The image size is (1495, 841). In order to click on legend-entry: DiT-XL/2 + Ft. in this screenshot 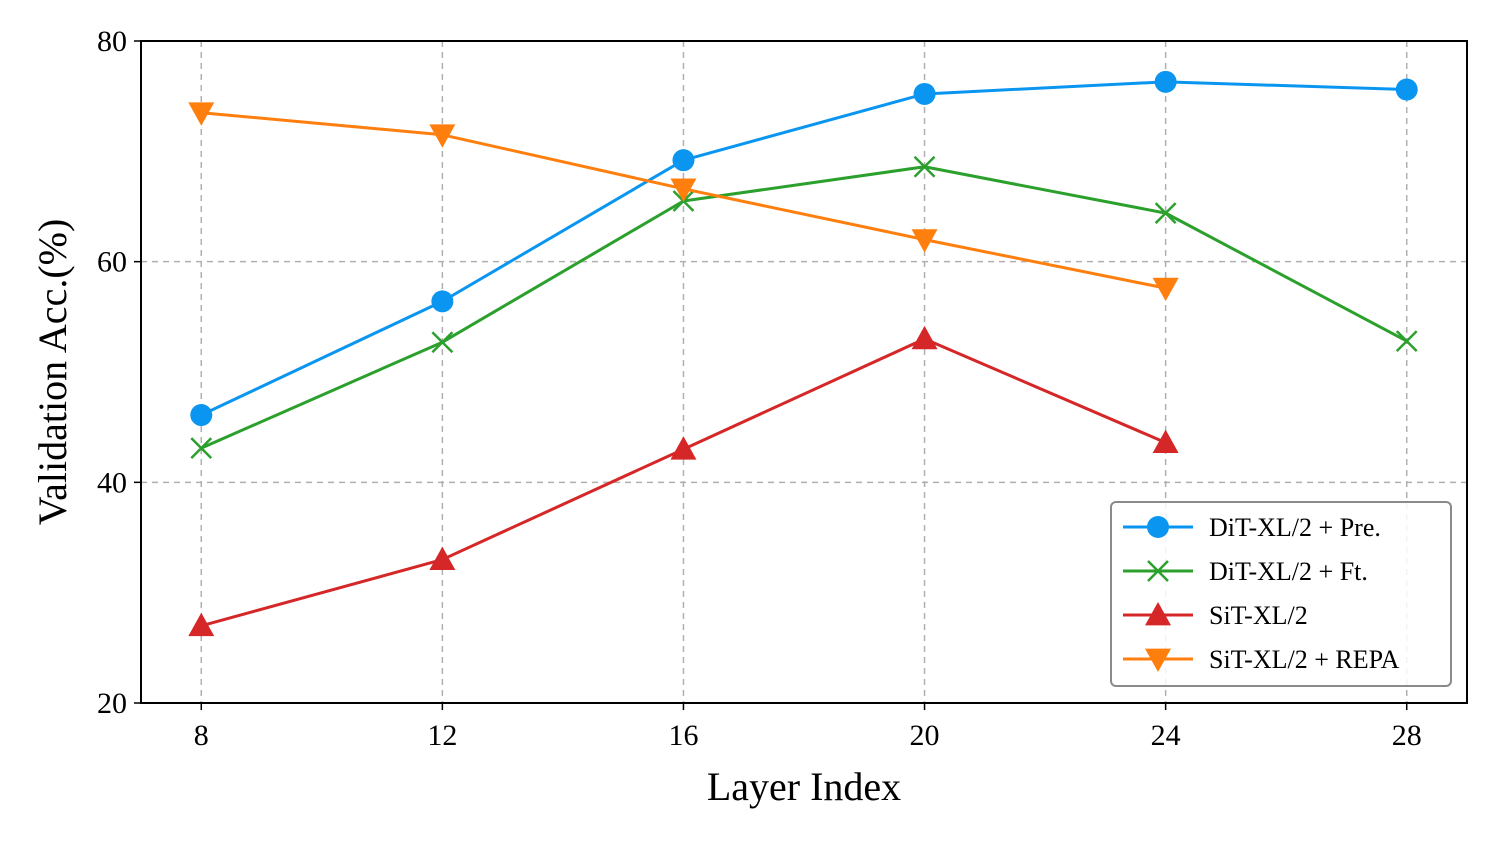, I will do `click(1245, 571)`.